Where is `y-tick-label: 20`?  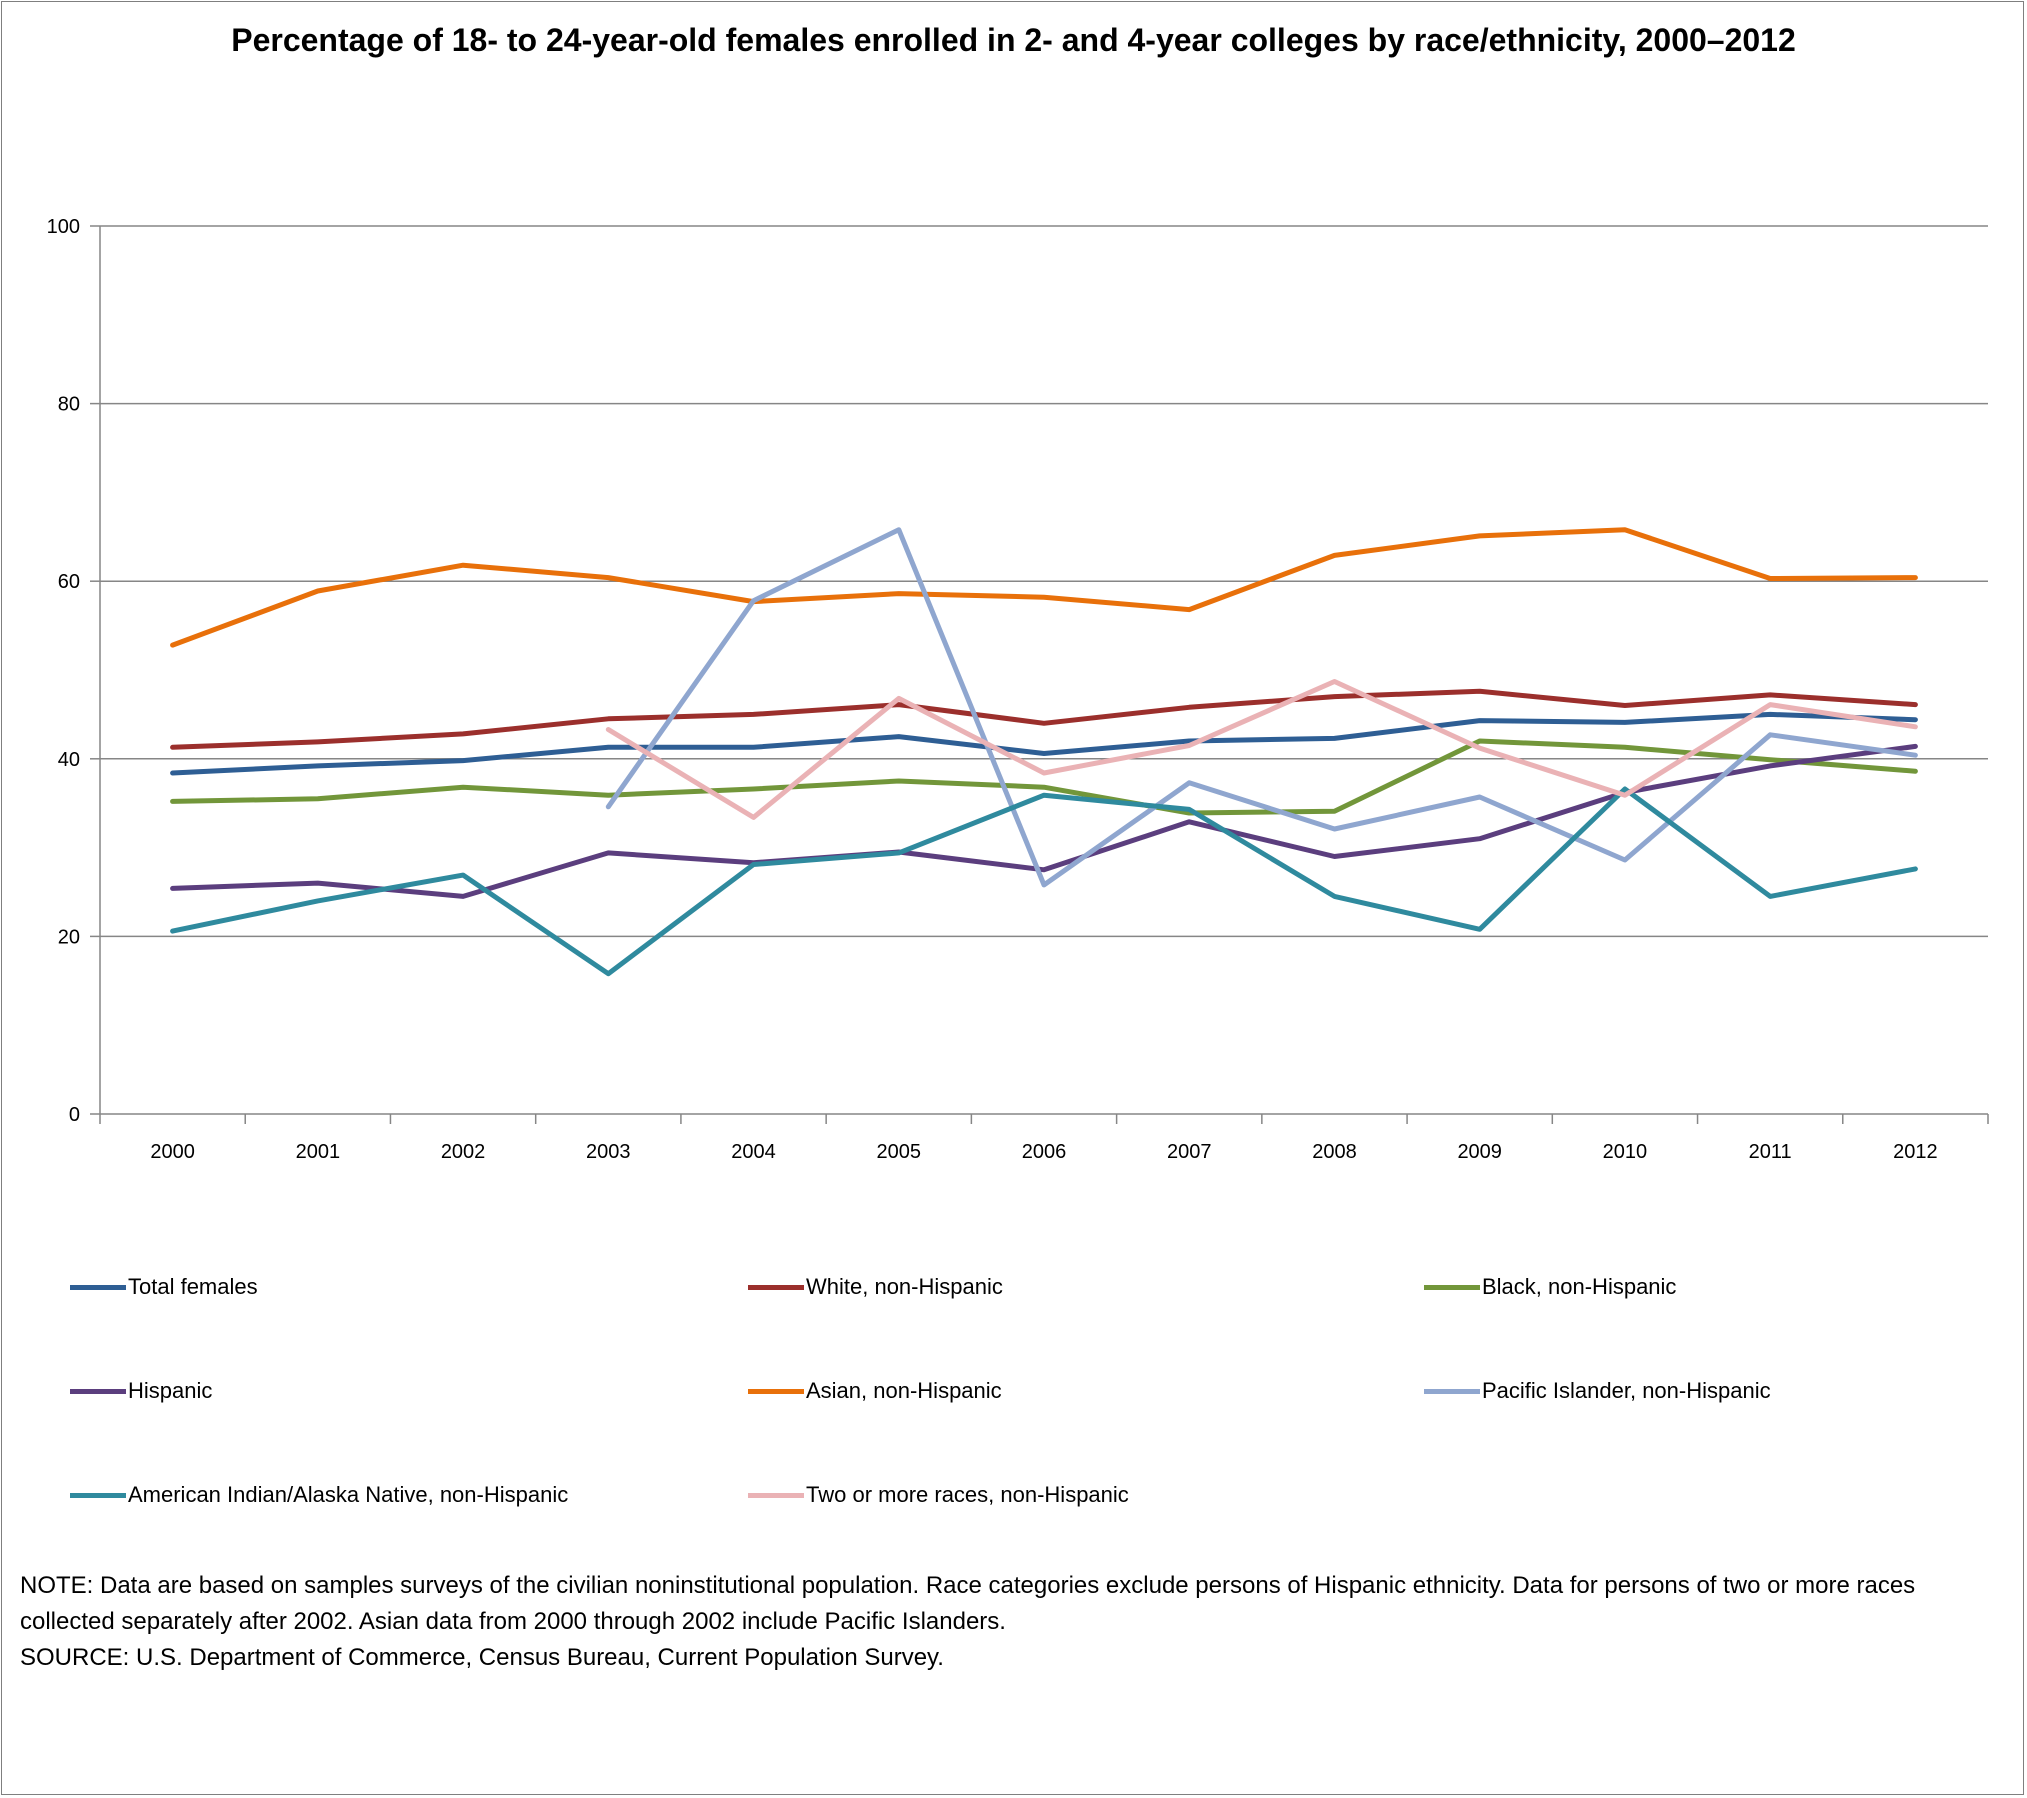 y-tick-label: 20 is located at coordinates (69, 937).